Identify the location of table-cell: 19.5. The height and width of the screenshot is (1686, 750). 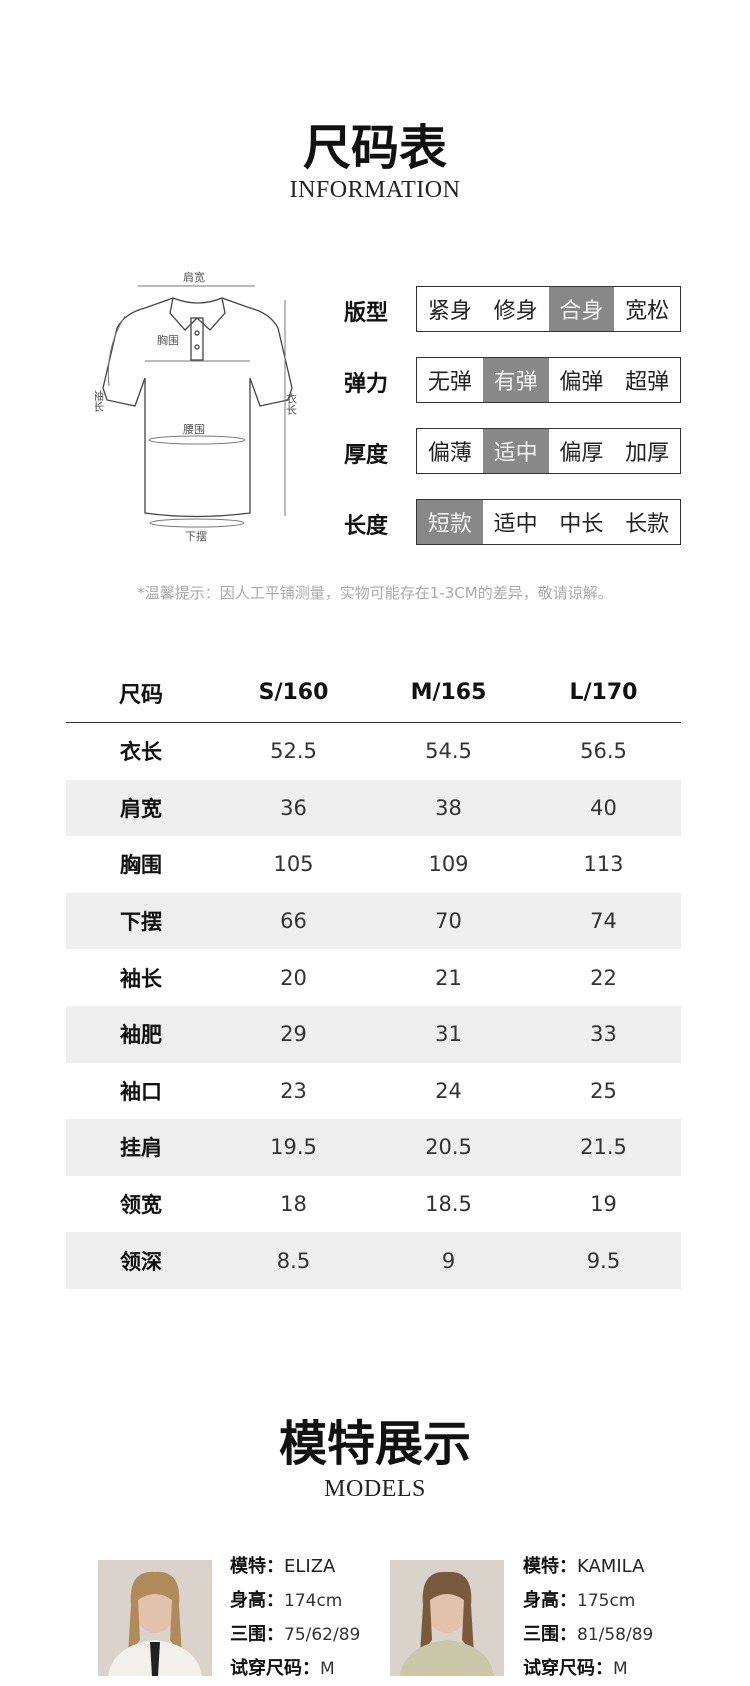
(293, 1147).